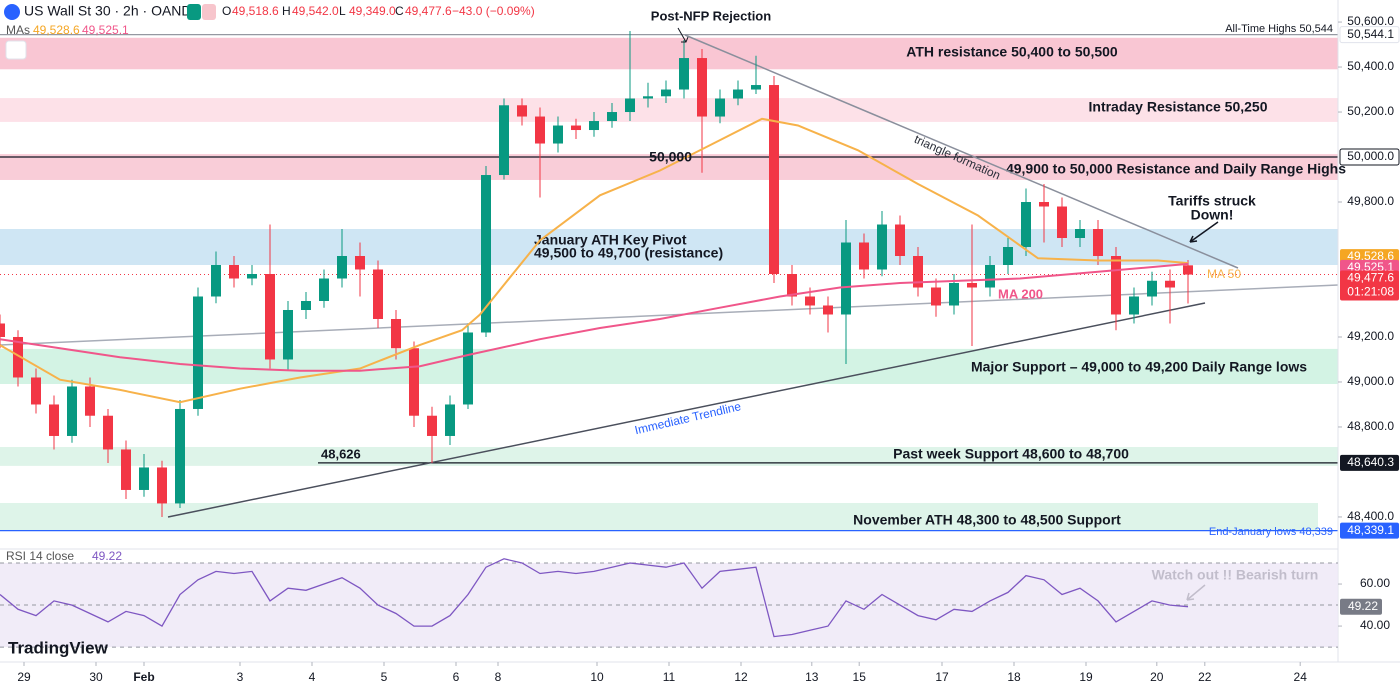 The image size is (1400, 690). I want to click on rsi-value-label: 49.22, so click(1363, 606).